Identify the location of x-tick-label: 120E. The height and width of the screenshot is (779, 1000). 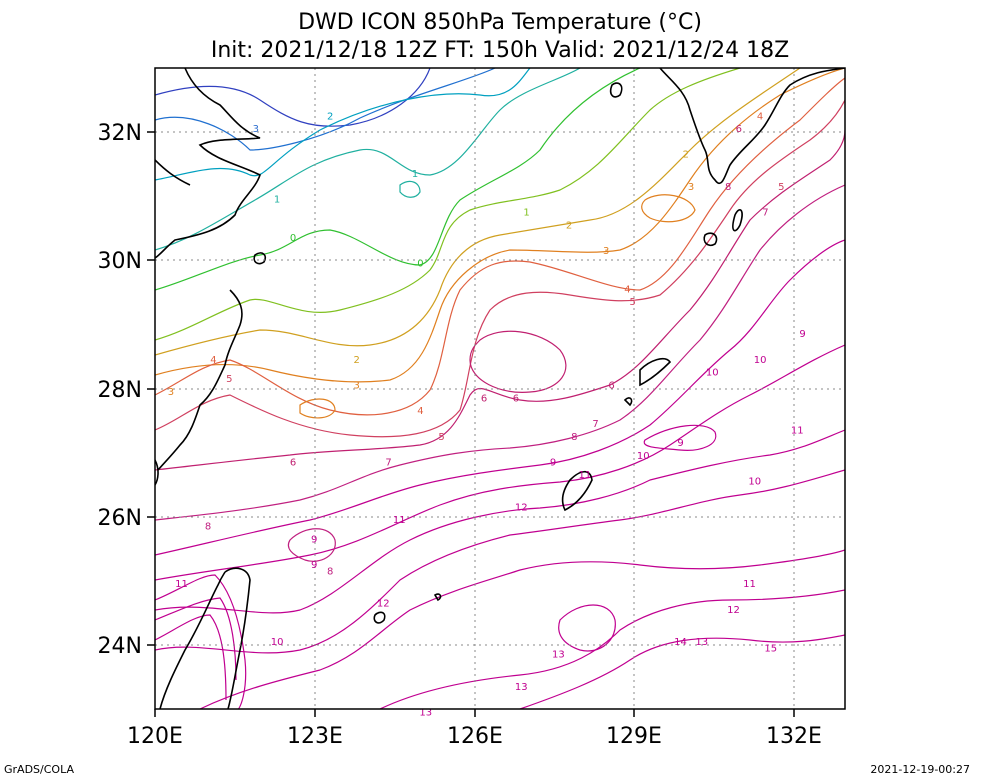
(155, 736).